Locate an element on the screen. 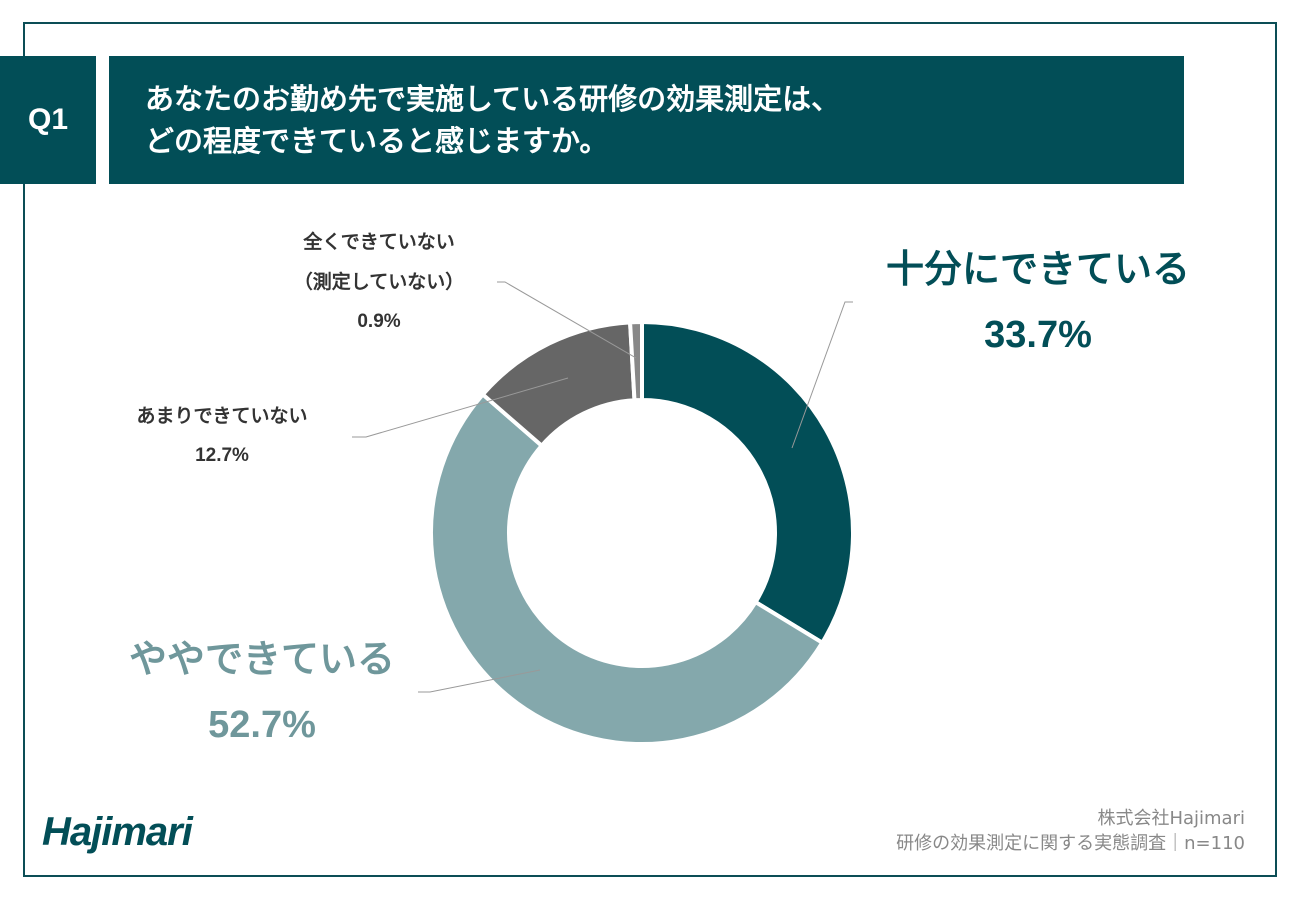 The image size is (1300, 900). slice-label-mattaku-name-2: （測定していない） is located at coordinates (379, 282).